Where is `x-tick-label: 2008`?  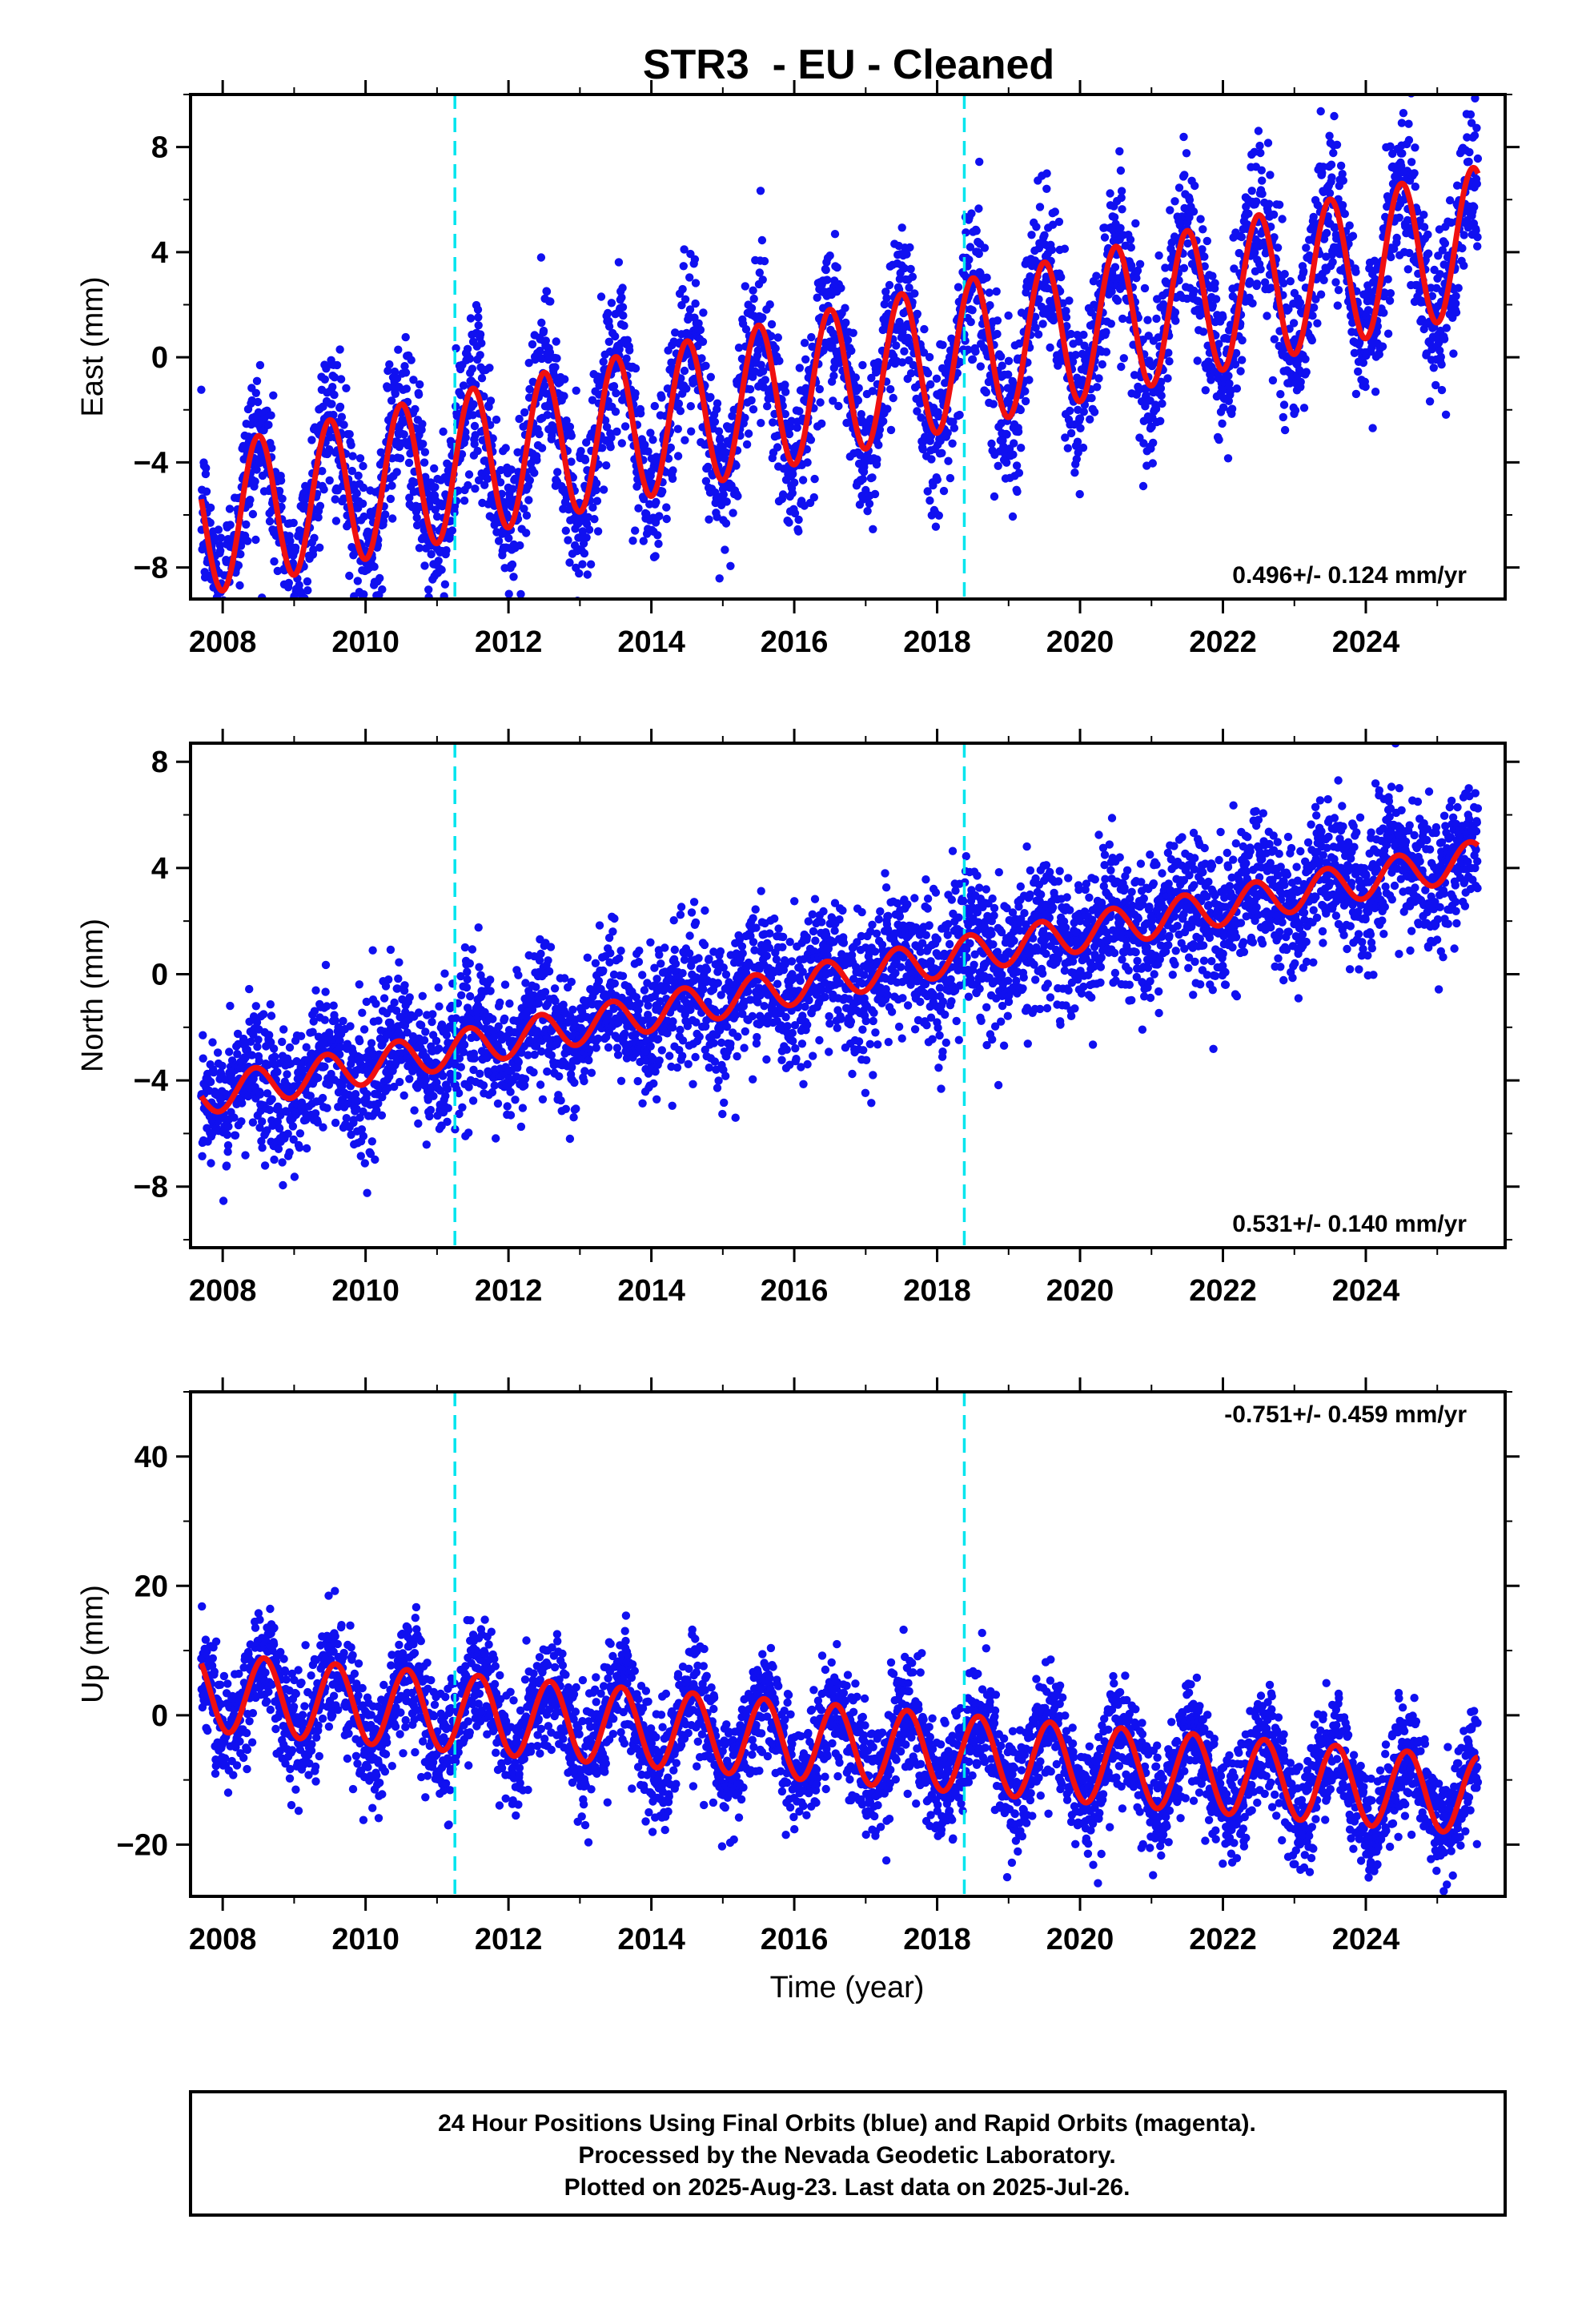 x-tick-label: 2008 is located at coordinates (223, 642).